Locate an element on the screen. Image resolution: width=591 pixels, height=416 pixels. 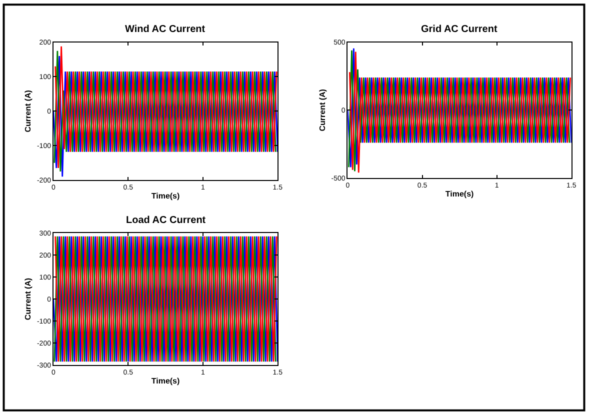
chart-title: Grid AC Current is located at coordinates (459, 29).